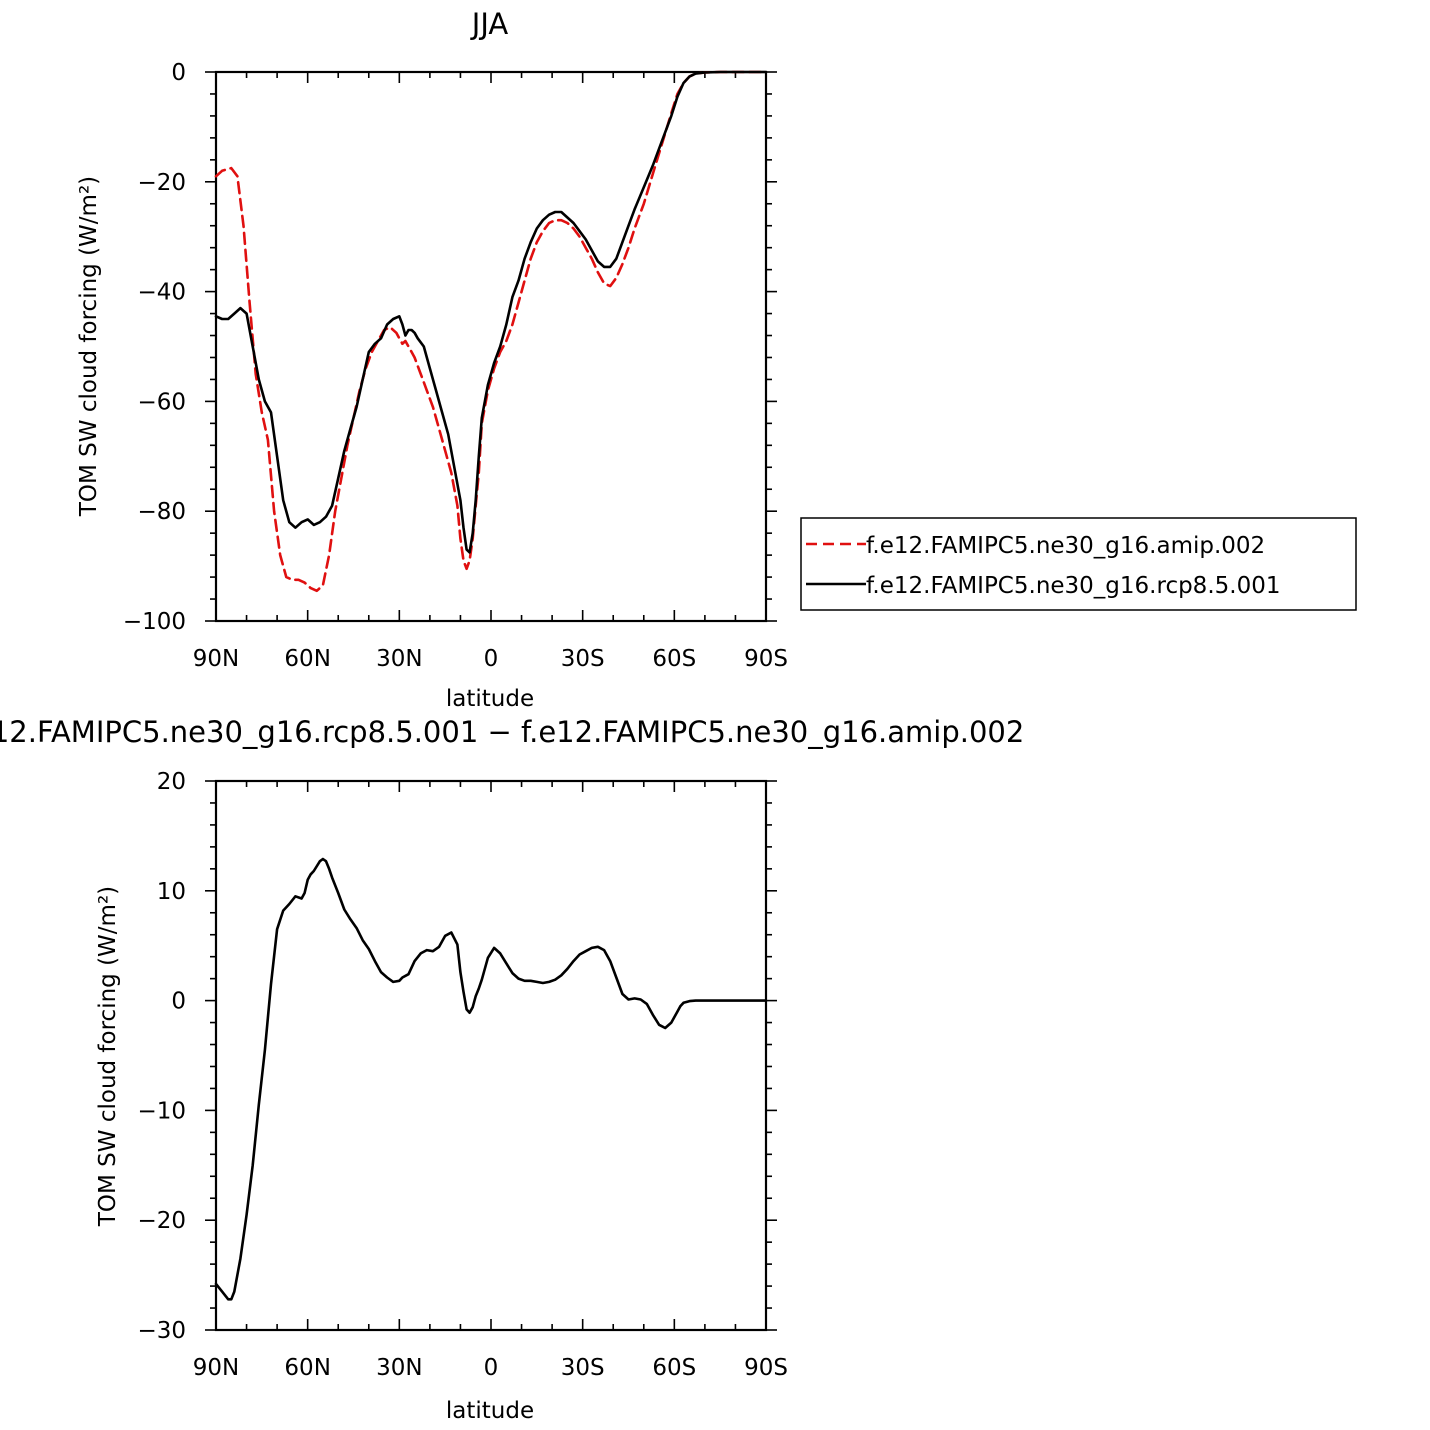 The width and height of the screenshot is (1430, 1430). What do you see at coordinates (154, 622) in the screenshot?
I see `y-tick-label: −100` at bounding box center [154, 622].